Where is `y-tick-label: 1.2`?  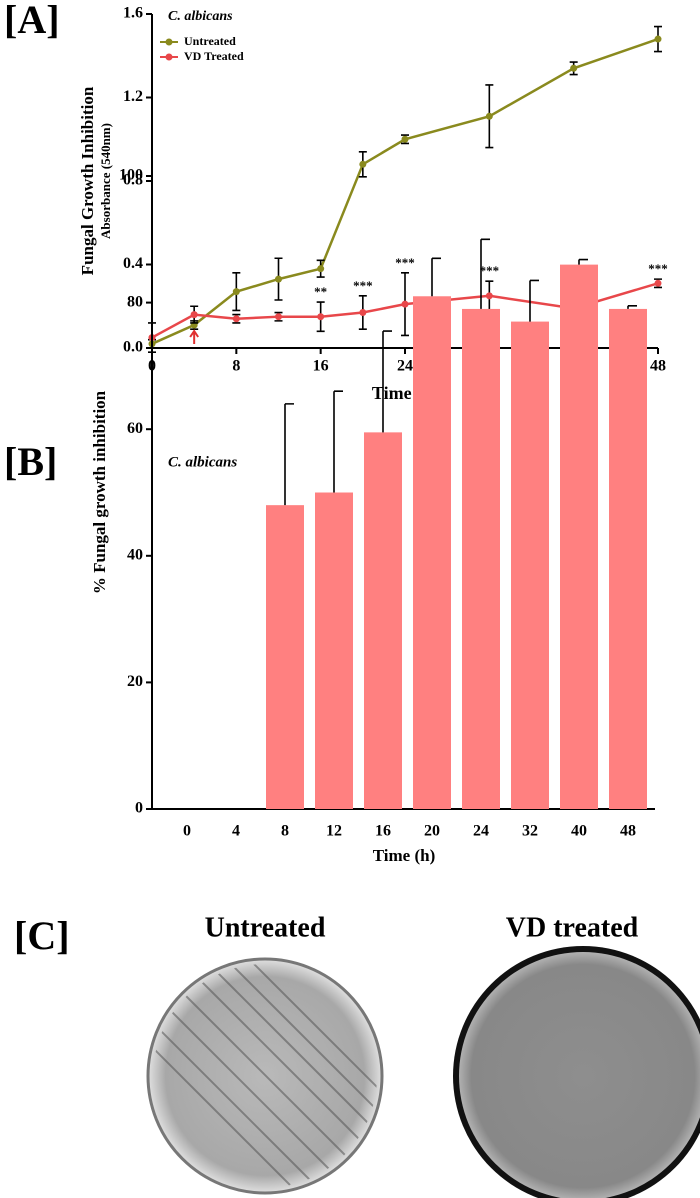 y-tick-label: 1.2 is located at coordinates (133, 96).